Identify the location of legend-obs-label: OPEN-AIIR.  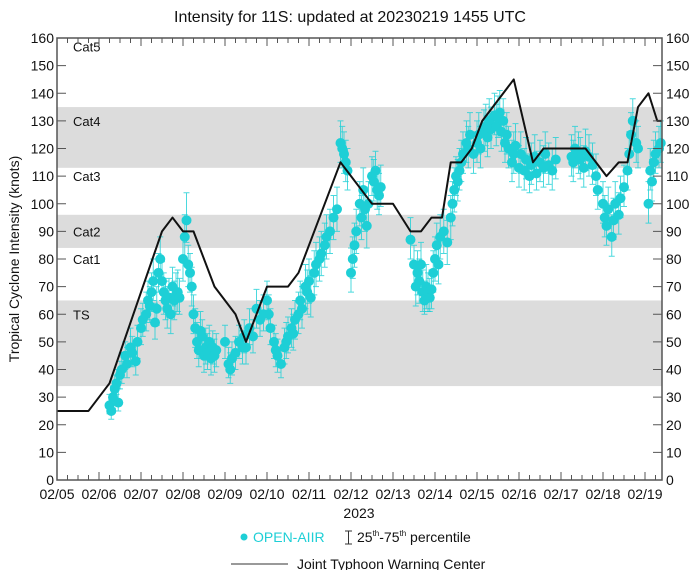
(289, 537).